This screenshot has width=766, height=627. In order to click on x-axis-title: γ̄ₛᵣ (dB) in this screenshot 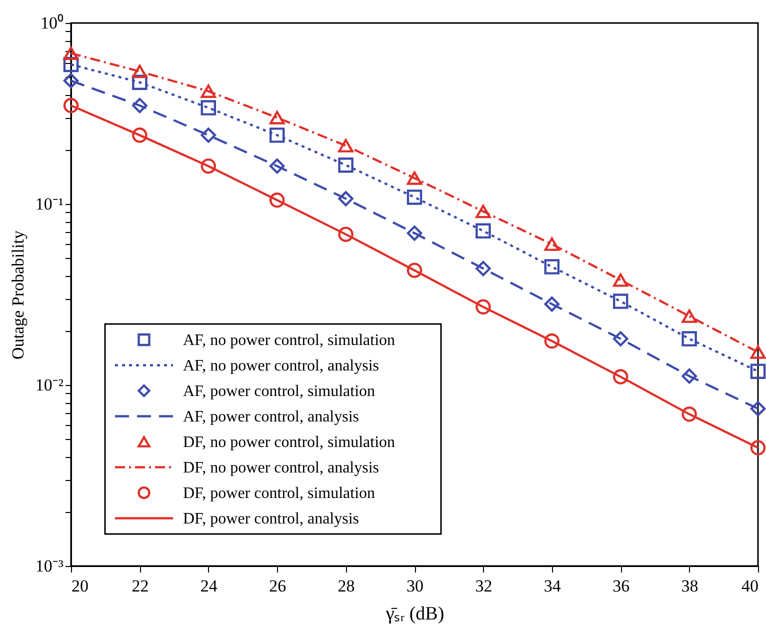, I will do `click(414, 614)`.